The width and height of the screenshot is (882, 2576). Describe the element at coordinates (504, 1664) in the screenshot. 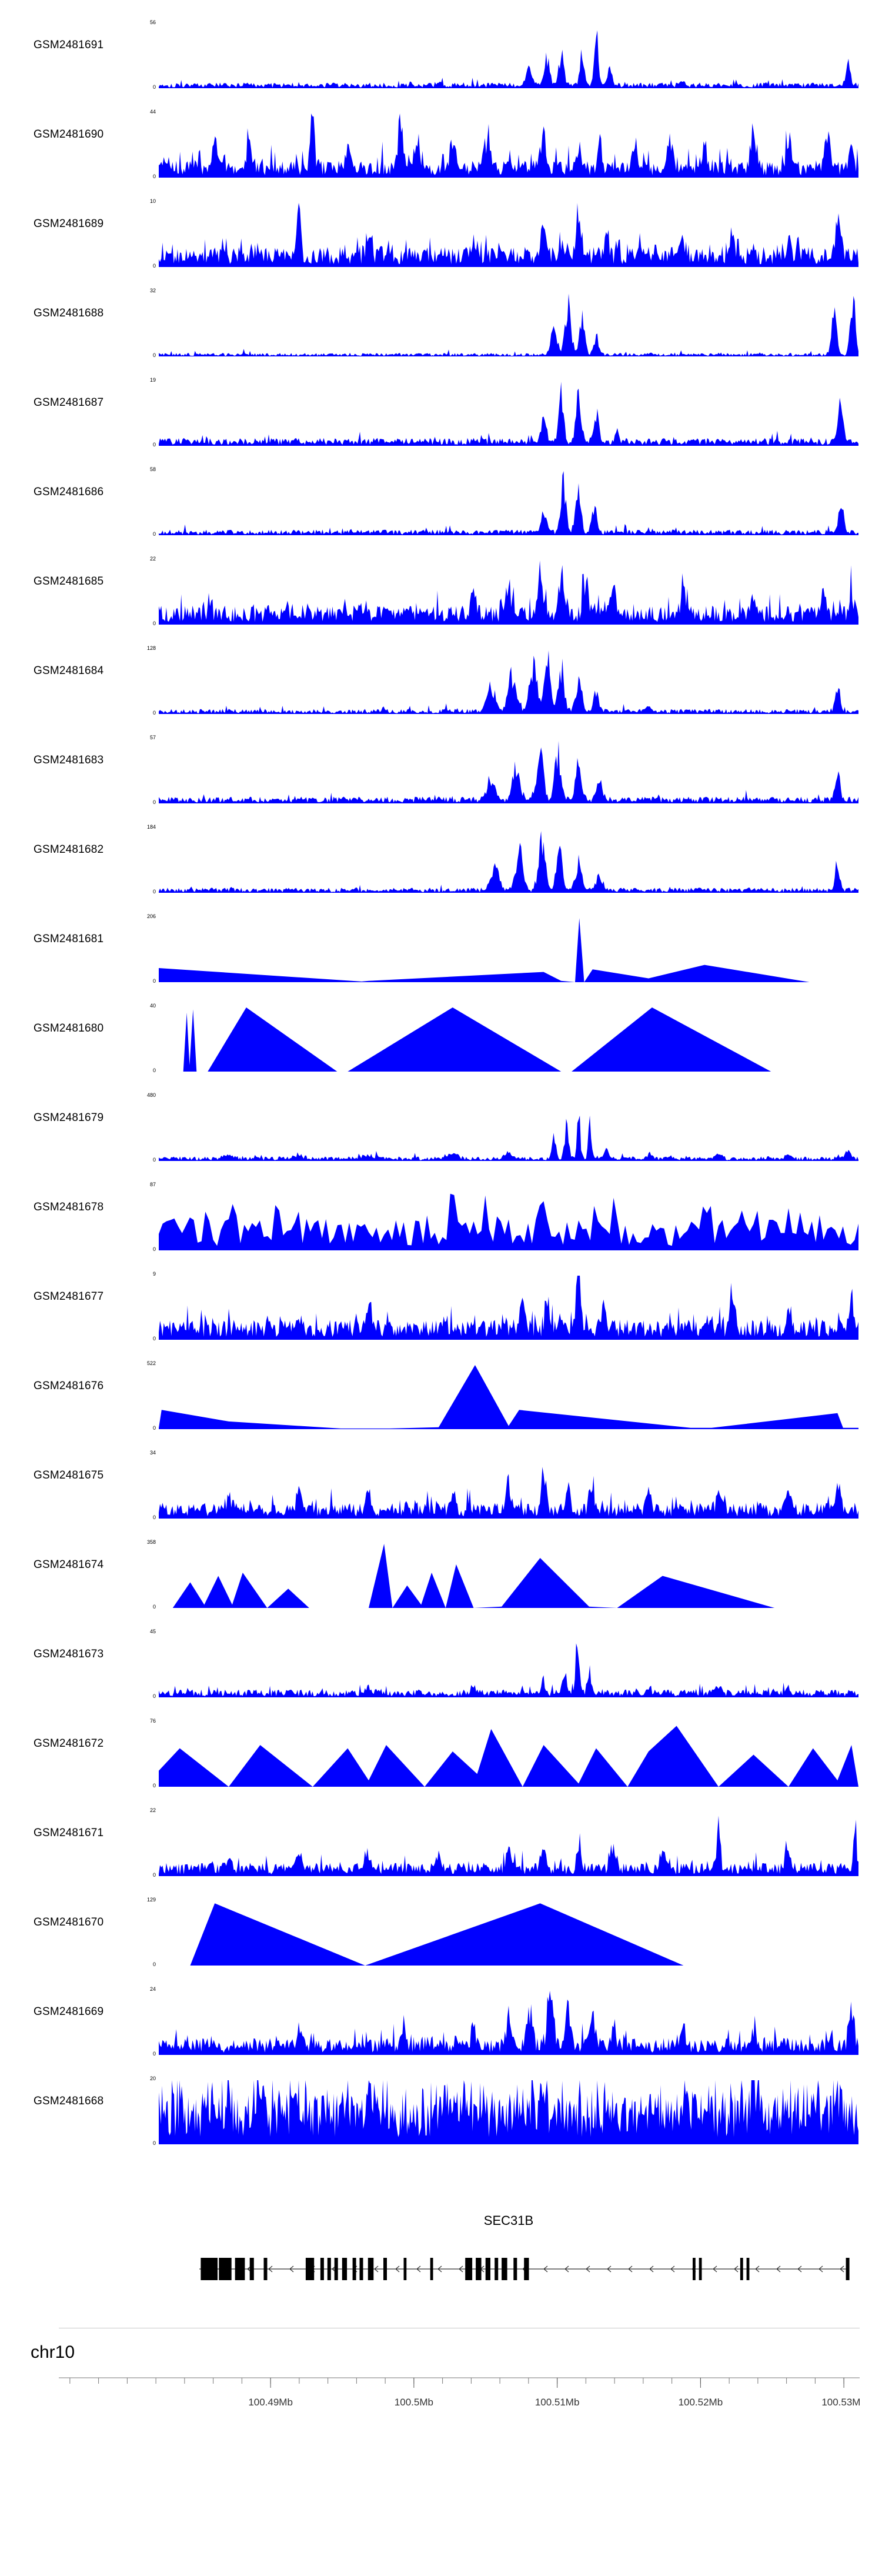

I see `coverage-plot: 45 0` at that location.